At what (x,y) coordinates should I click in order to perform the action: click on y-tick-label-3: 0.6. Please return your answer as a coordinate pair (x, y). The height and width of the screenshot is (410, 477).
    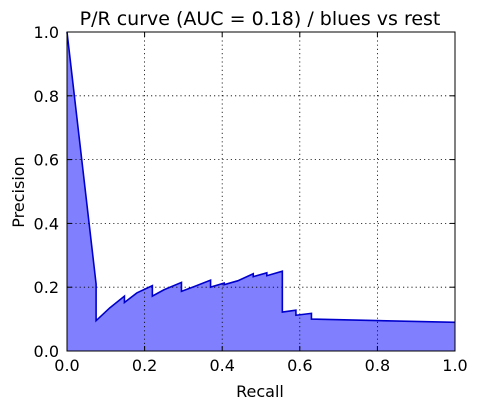
    Looking at the image, I should click on (46, 160).